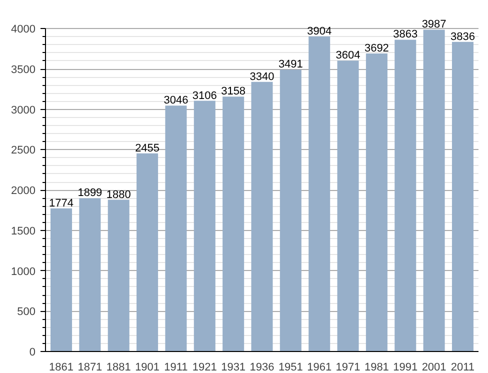  What do you see at coordinates (23, 272) in the screenshot?
I see `y-tick-label: 1000` at bounding box center [23, 272].